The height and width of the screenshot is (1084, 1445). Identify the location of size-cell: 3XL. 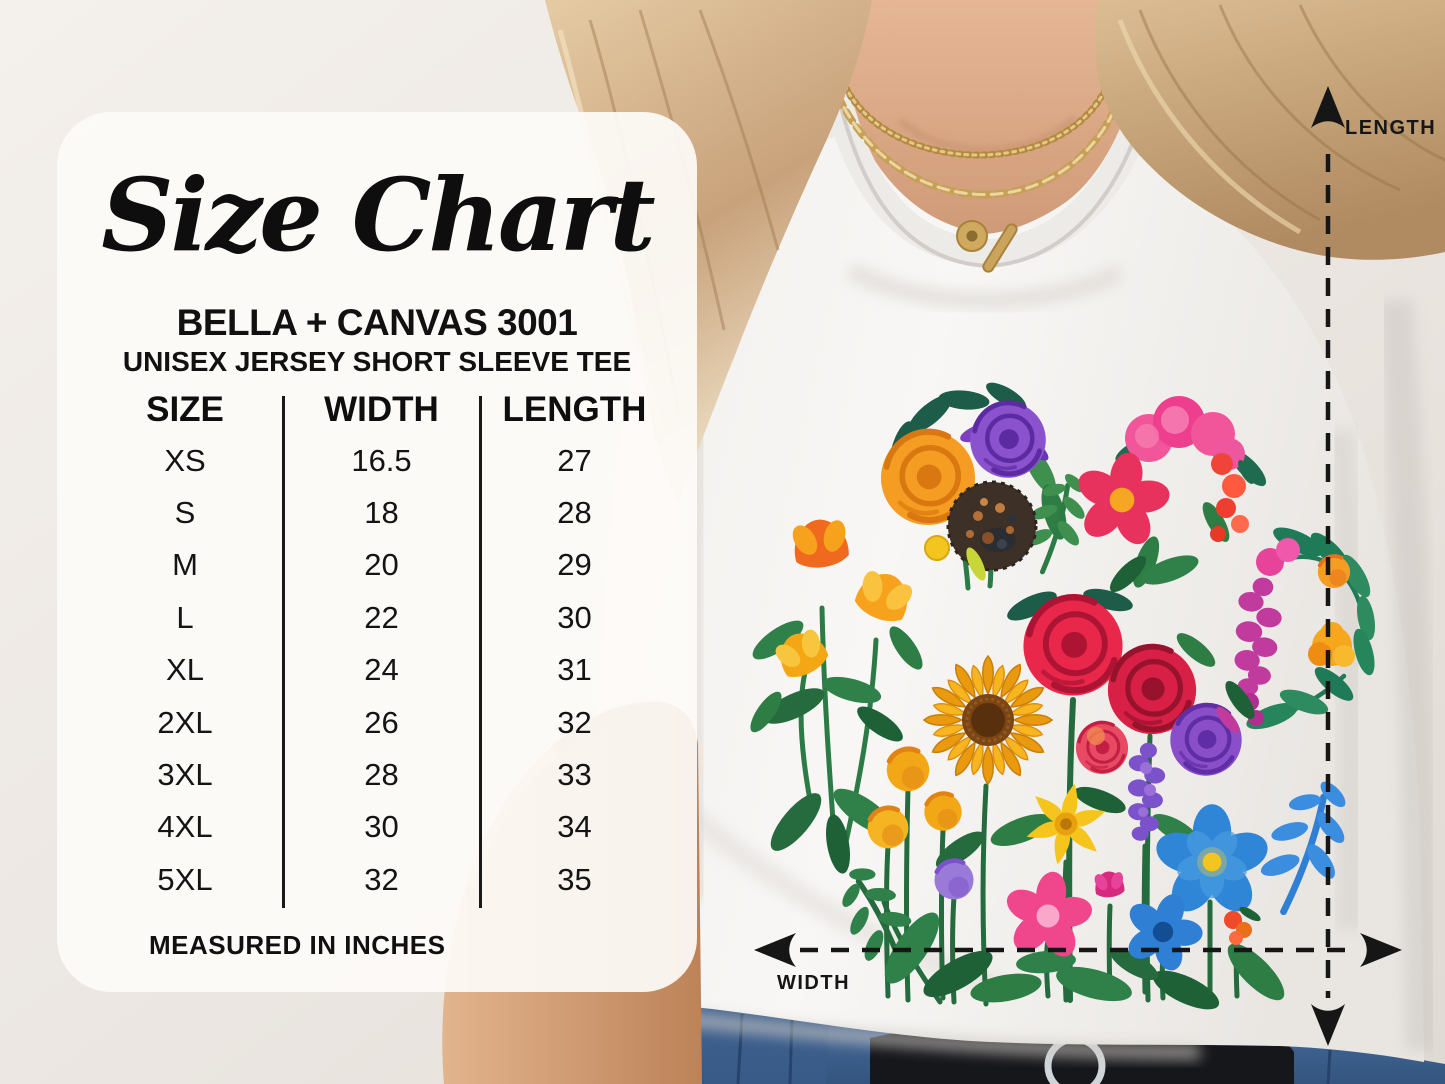
(185, 774).